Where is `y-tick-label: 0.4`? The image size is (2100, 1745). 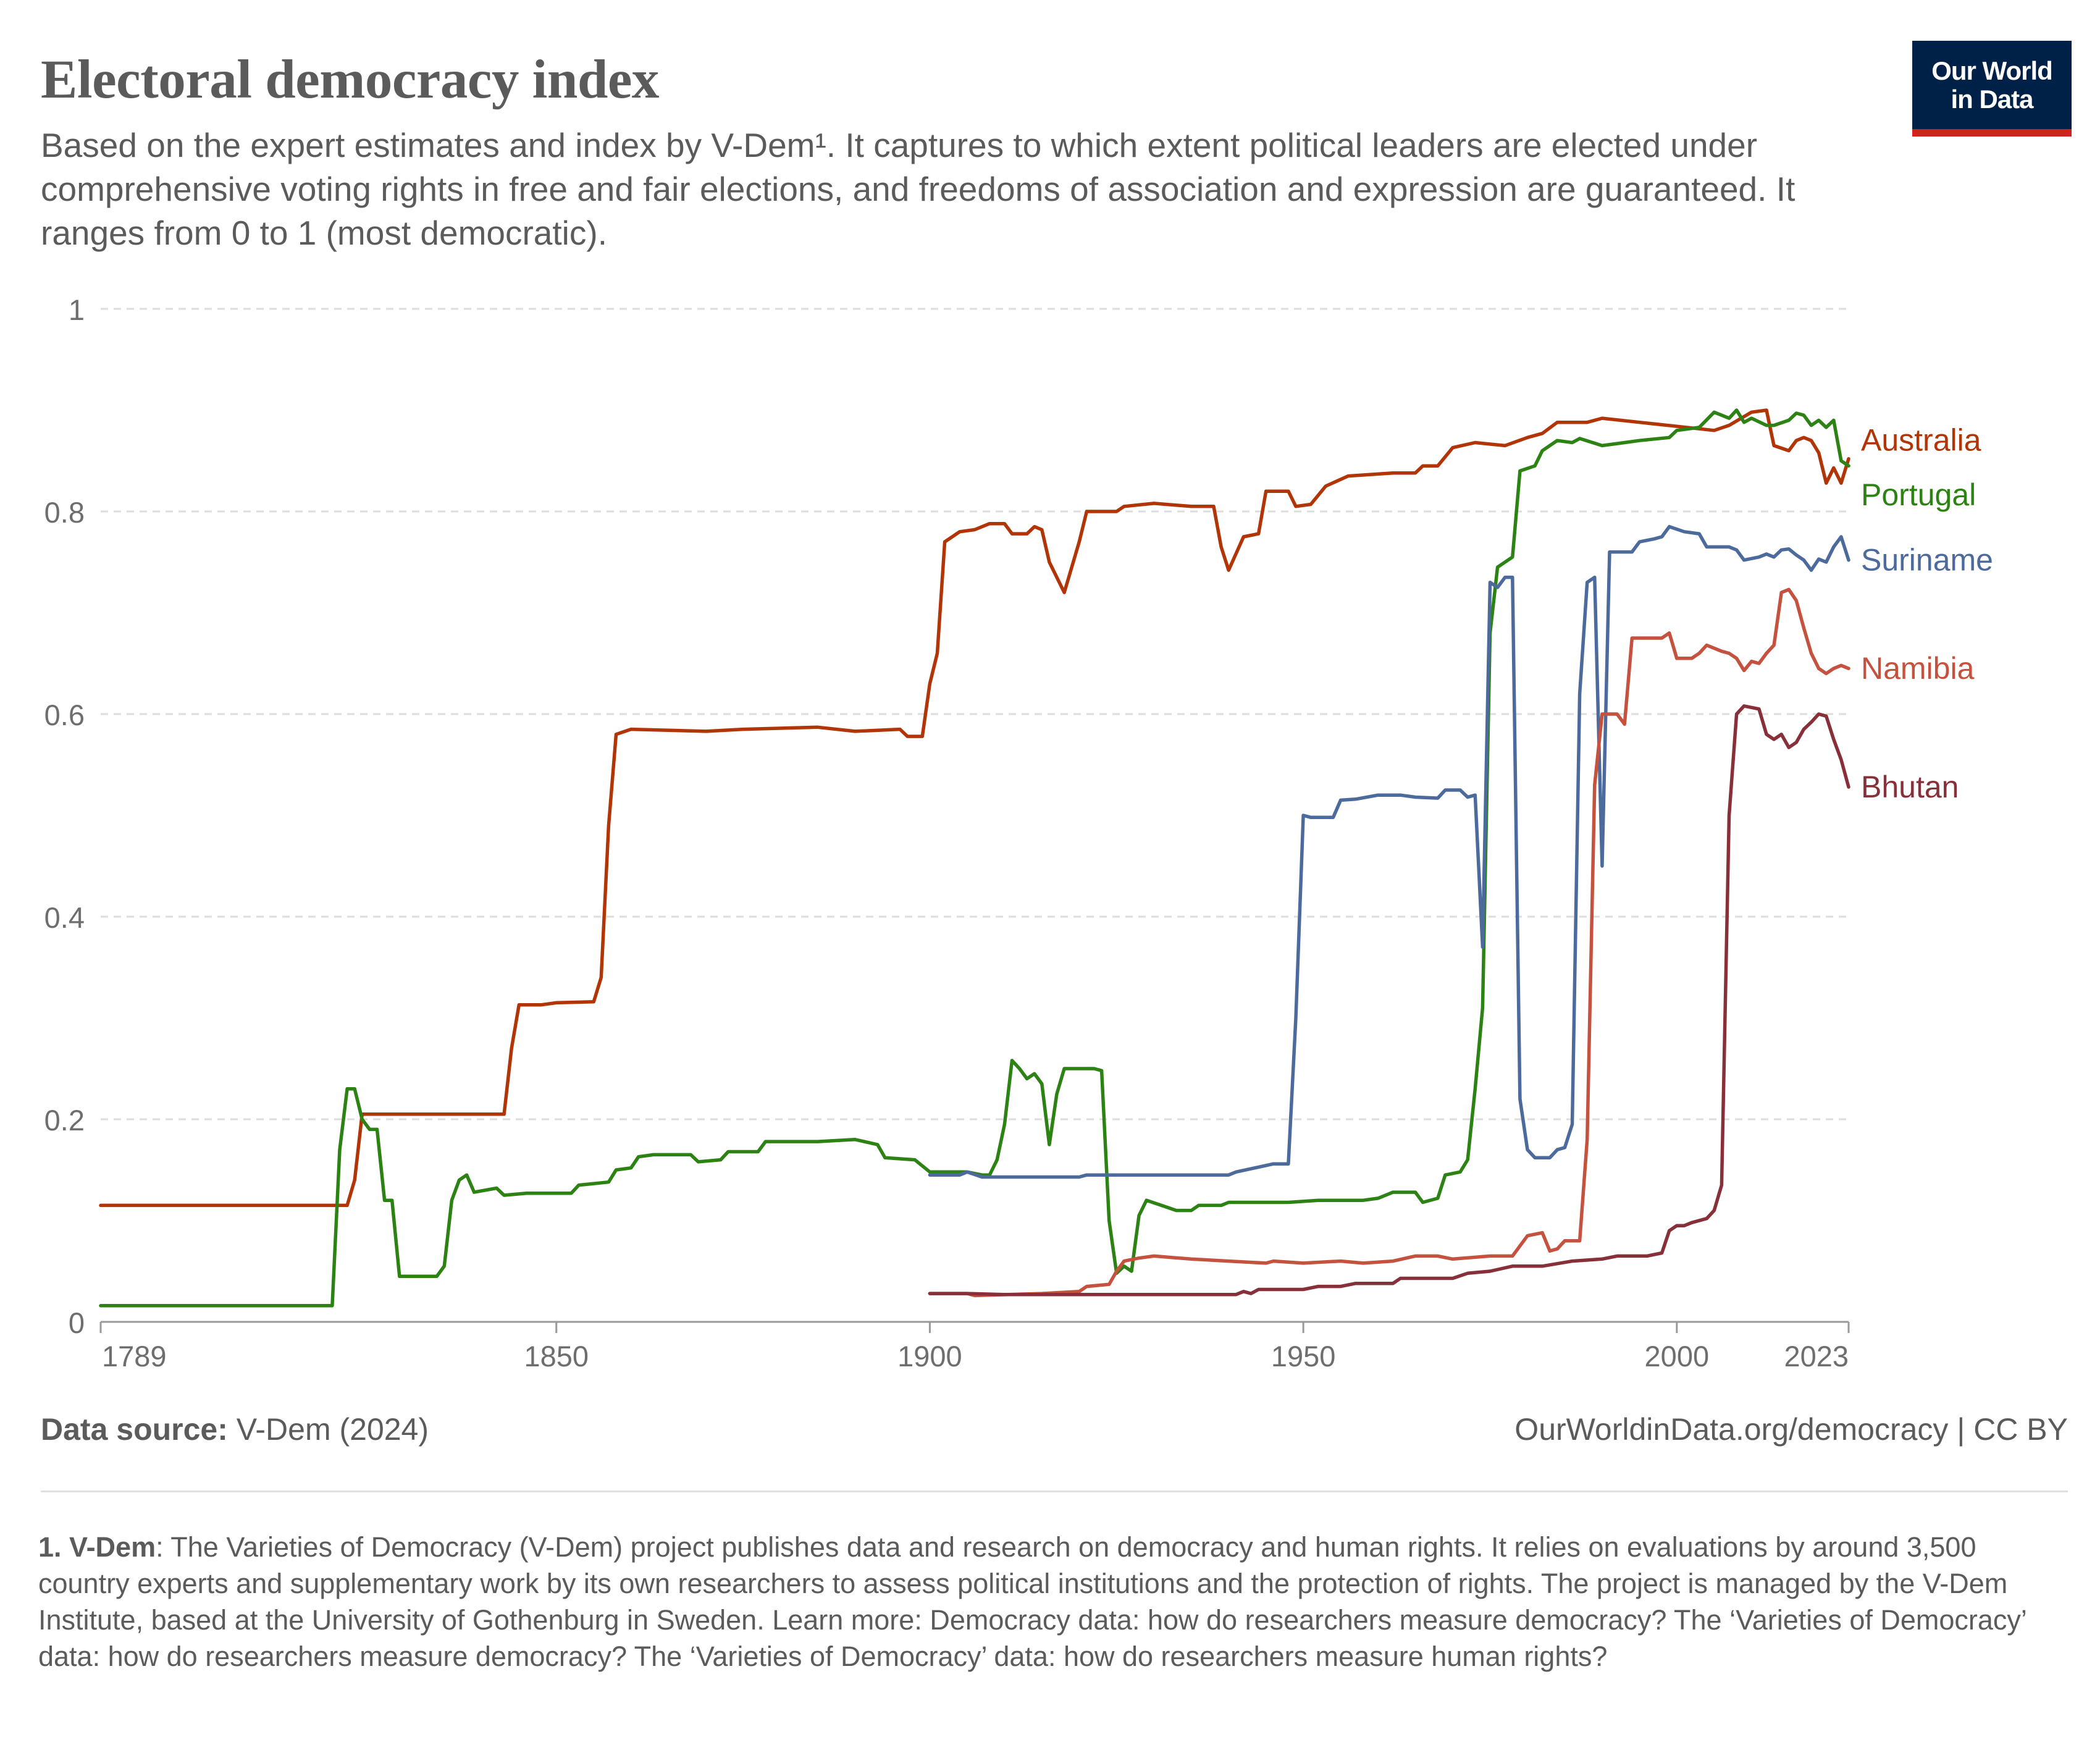
y-tick-label: 0.4 is located at coordinates (64, 917).